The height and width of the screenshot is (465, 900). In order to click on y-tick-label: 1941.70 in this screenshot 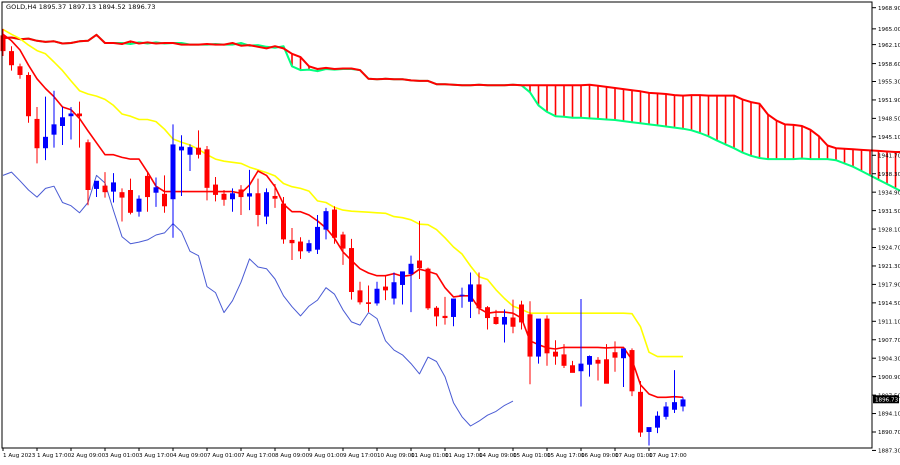, I will do `click(889, 156)`.